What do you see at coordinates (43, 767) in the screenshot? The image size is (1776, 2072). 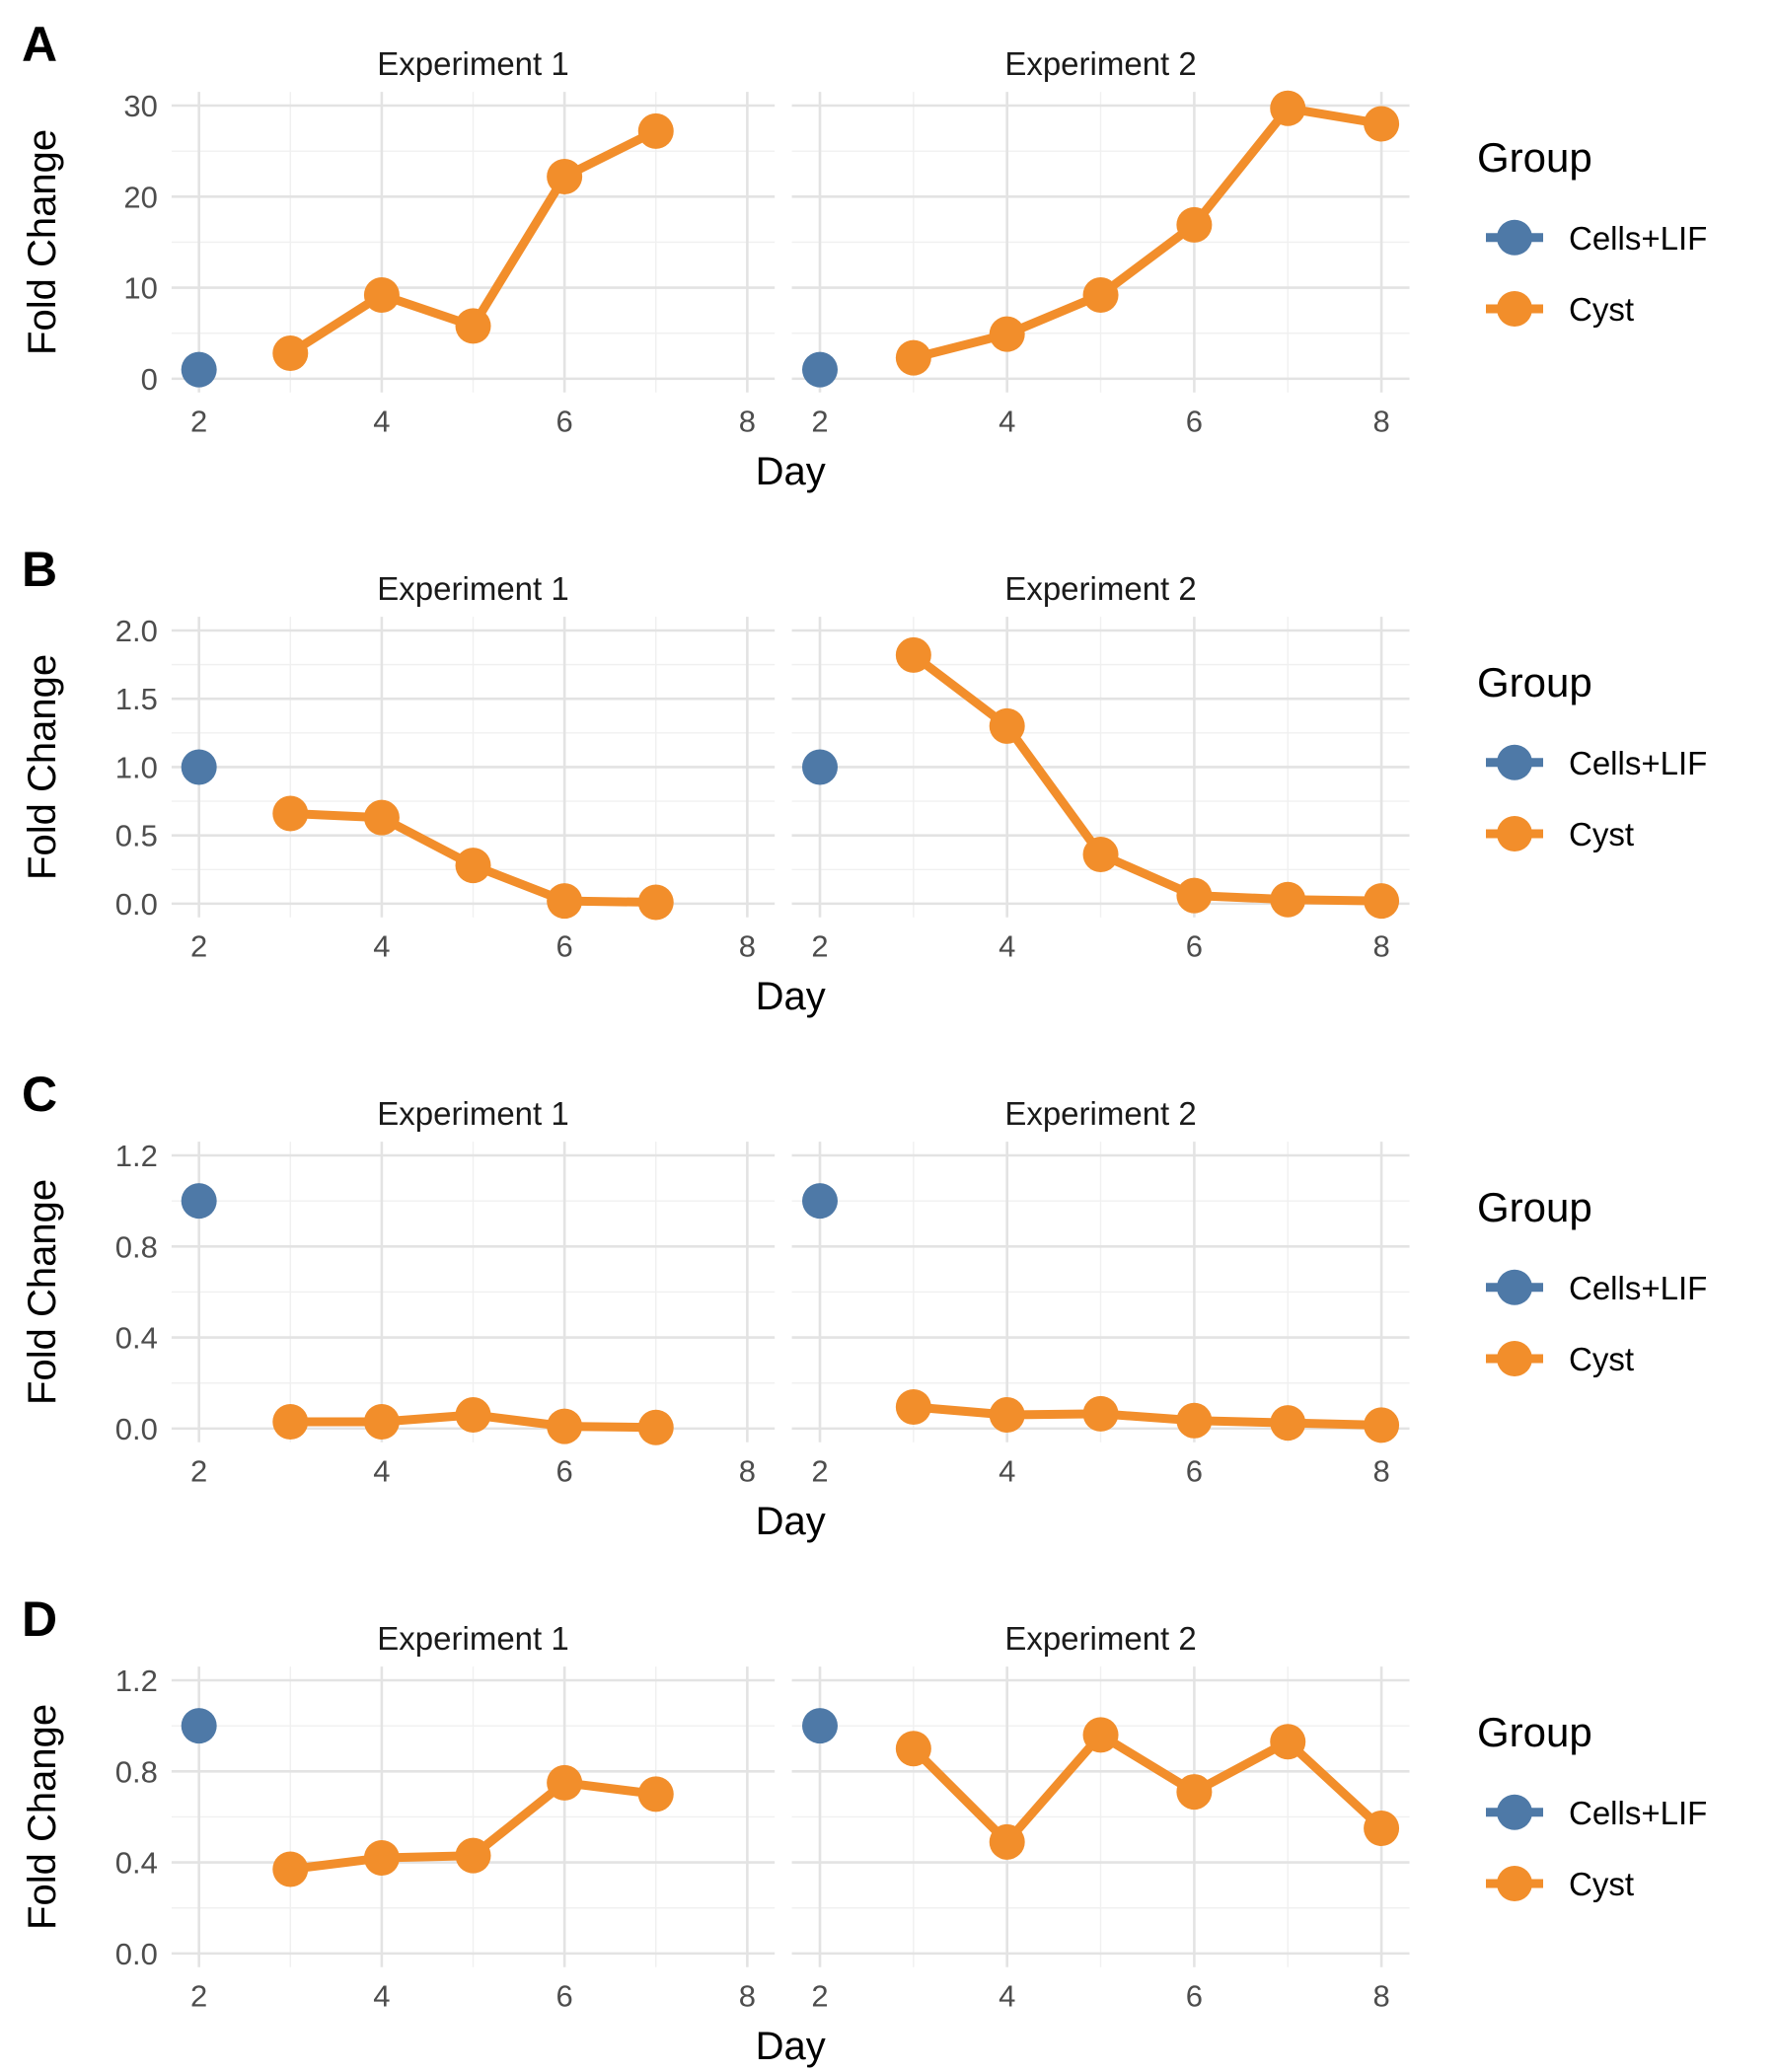 I see `y-axis-title: Fold Change` at bounding box center [43, 767].